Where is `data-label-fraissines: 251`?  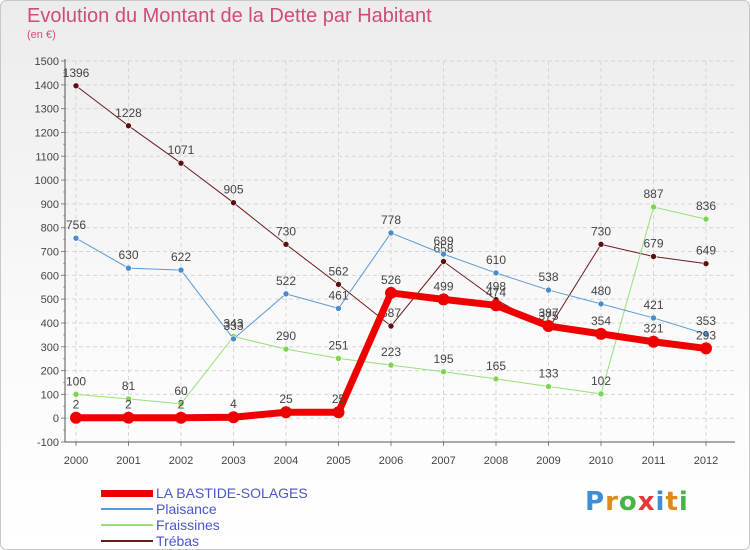 data-label-fraissines: 251 is located at coordinates (338, 345).